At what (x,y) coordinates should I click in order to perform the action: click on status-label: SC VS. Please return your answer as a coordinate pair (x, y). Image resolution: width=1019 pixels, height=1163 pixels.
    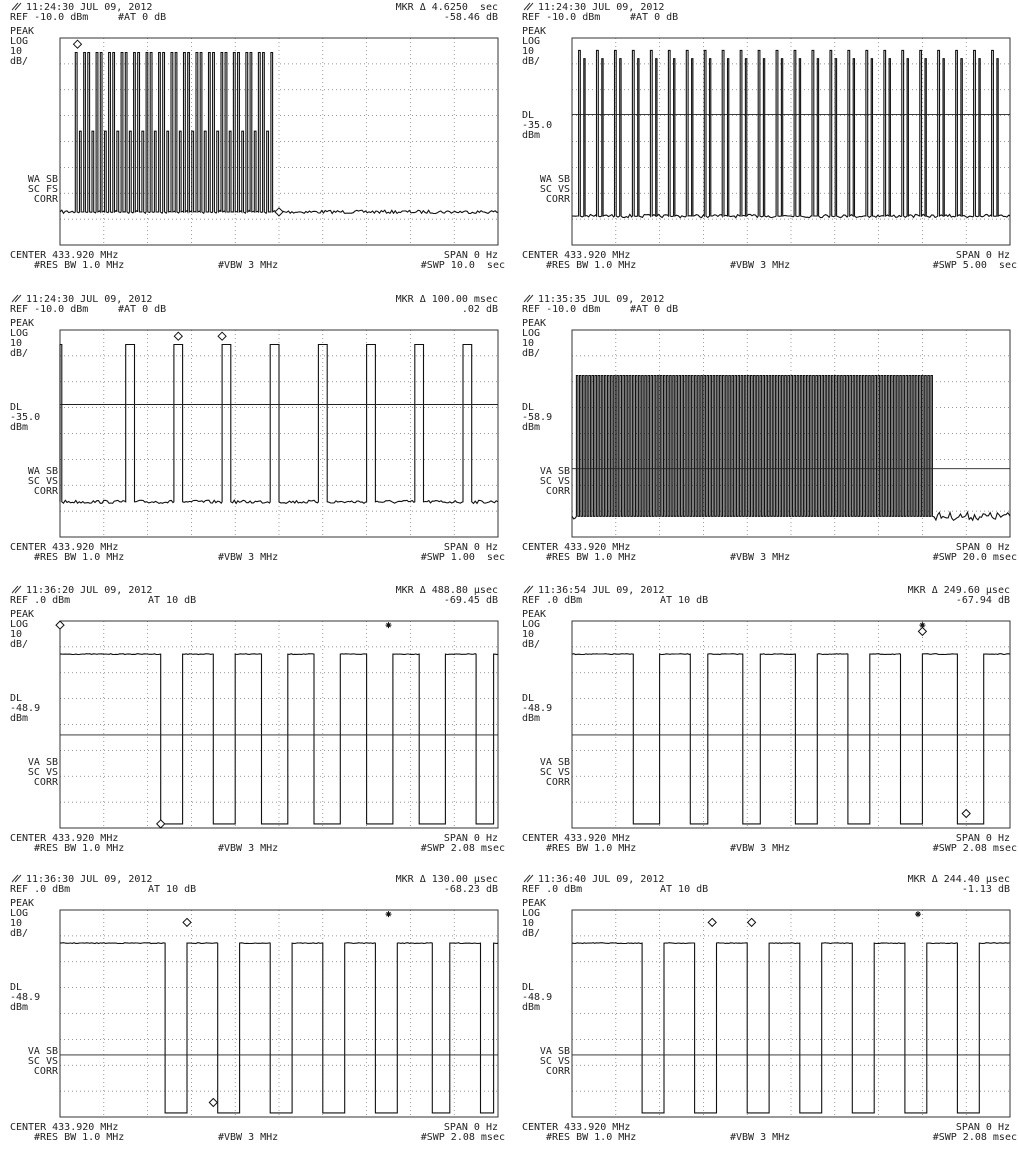
    Looking at the image, I should click on (43, 481).